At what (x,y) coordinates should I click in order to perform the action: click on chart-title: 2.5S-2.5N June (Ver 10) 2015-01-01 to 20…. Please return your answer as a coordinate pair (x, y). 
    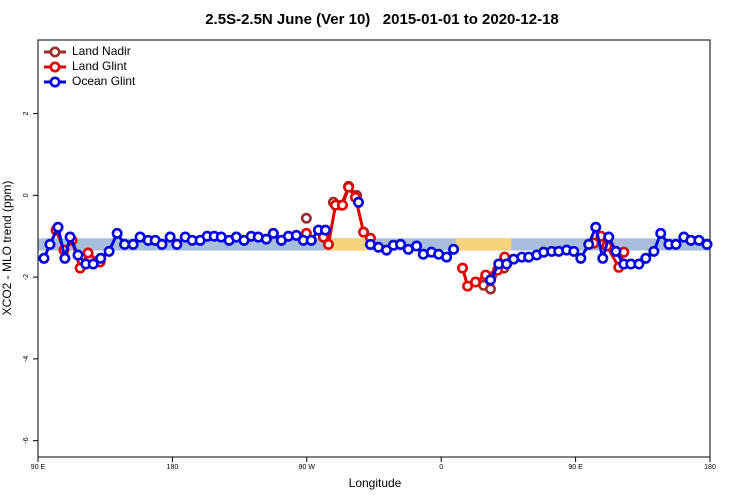
    Looking at the image, I should click on (382, 19).